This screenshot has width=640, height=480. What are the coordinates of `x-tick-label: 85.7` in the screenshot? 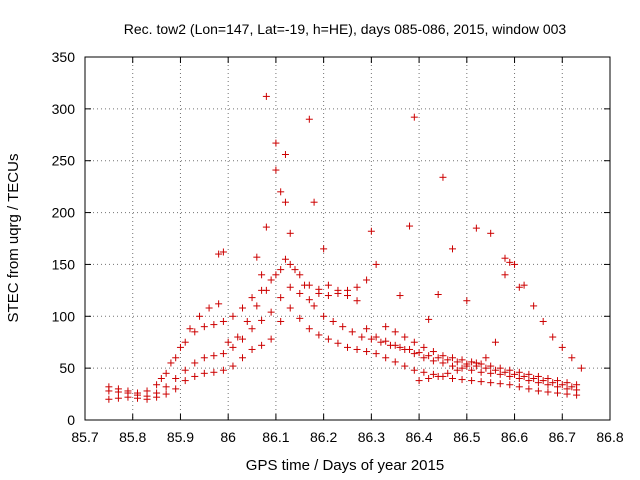 It's located at (84, 437).